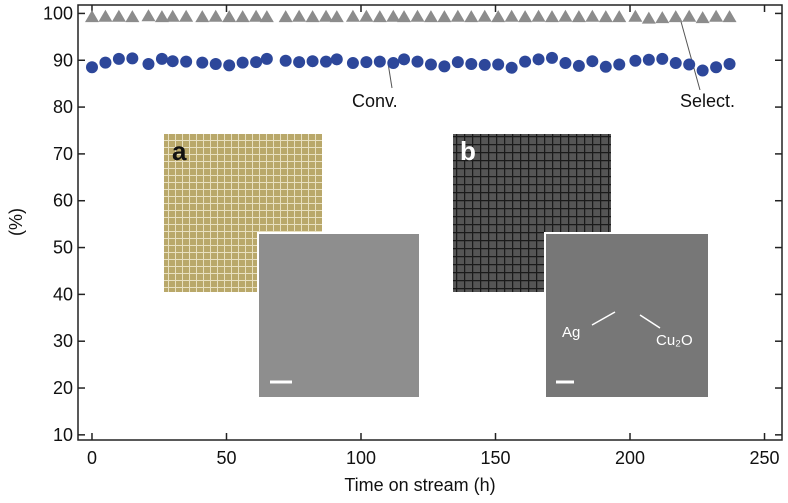  I want to click on annotation: Cu₂O, so click(674, 340).